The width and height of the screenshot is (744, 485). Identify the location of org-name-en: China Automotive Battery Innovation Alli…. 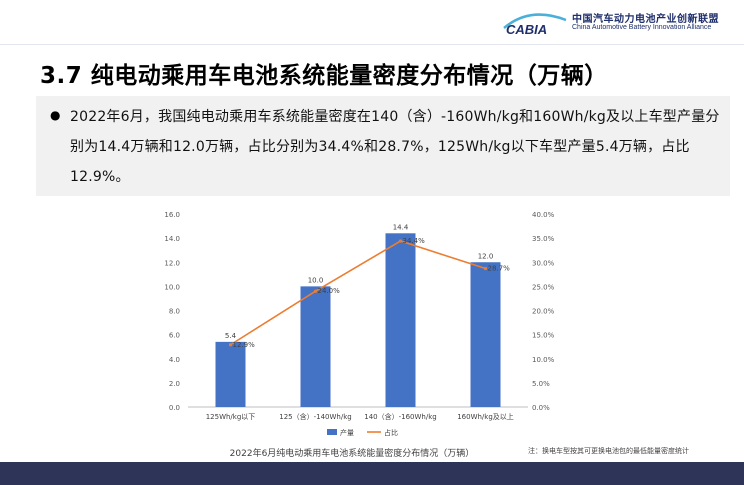
(642, 27).